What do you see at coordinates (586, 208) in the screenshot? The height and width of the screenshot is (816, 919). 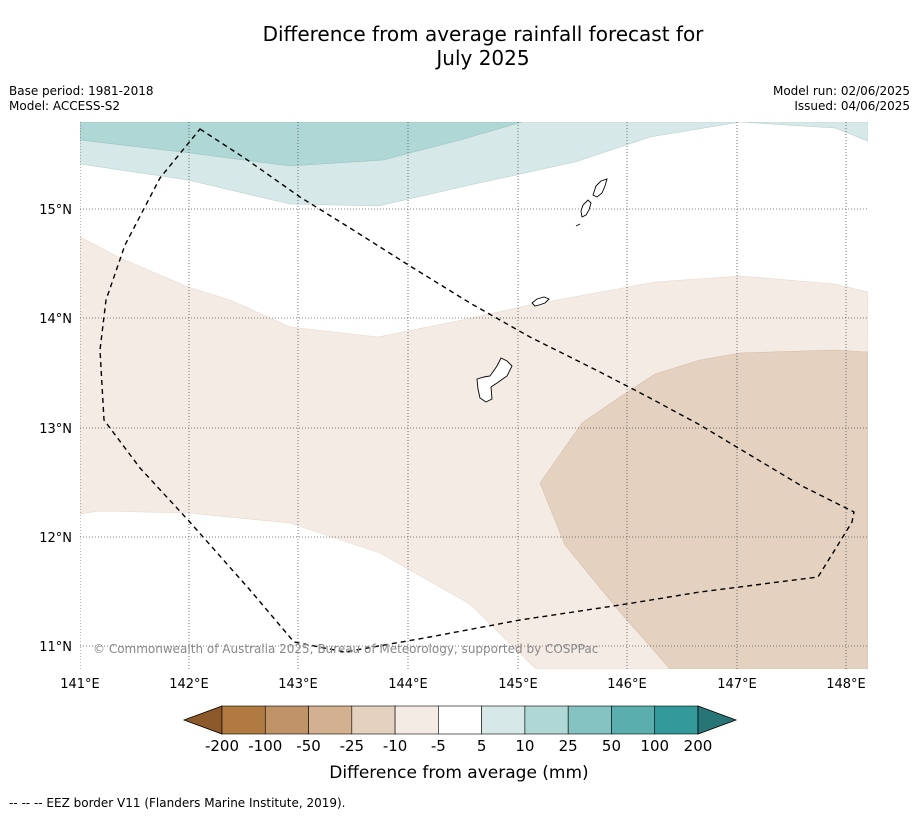 I see `island-tinian` at bounding box center [586, 208].